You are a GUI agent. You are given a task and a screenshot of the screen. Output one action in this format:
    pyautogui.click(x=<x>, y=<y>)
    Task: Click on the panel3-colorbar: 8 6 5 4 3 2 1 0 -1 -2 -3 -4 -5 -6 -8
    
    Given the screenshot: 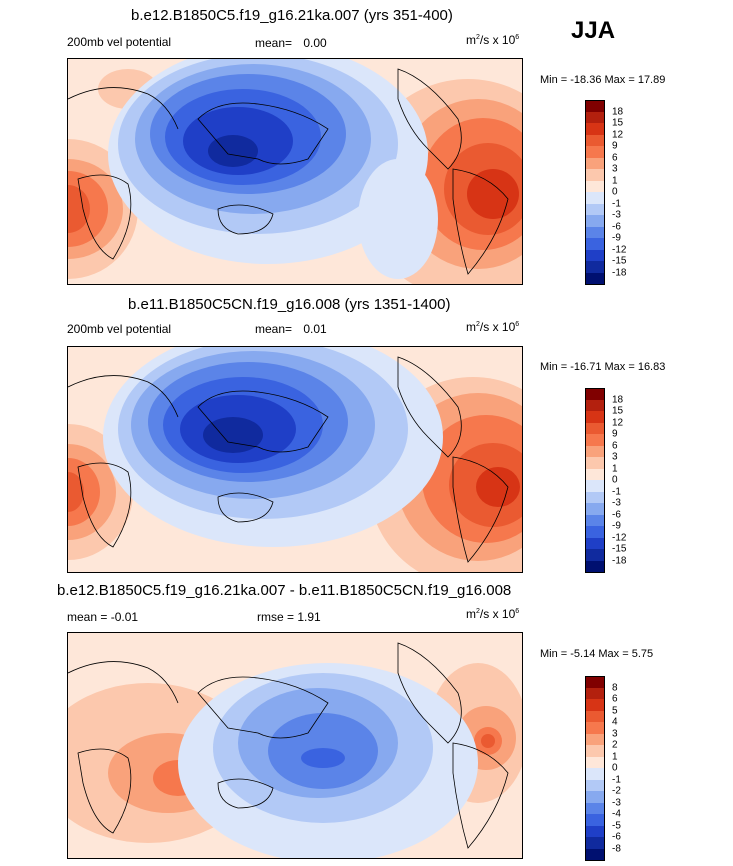 What is the action you would take?
    pyautogui.click(x=603, y=768)
    